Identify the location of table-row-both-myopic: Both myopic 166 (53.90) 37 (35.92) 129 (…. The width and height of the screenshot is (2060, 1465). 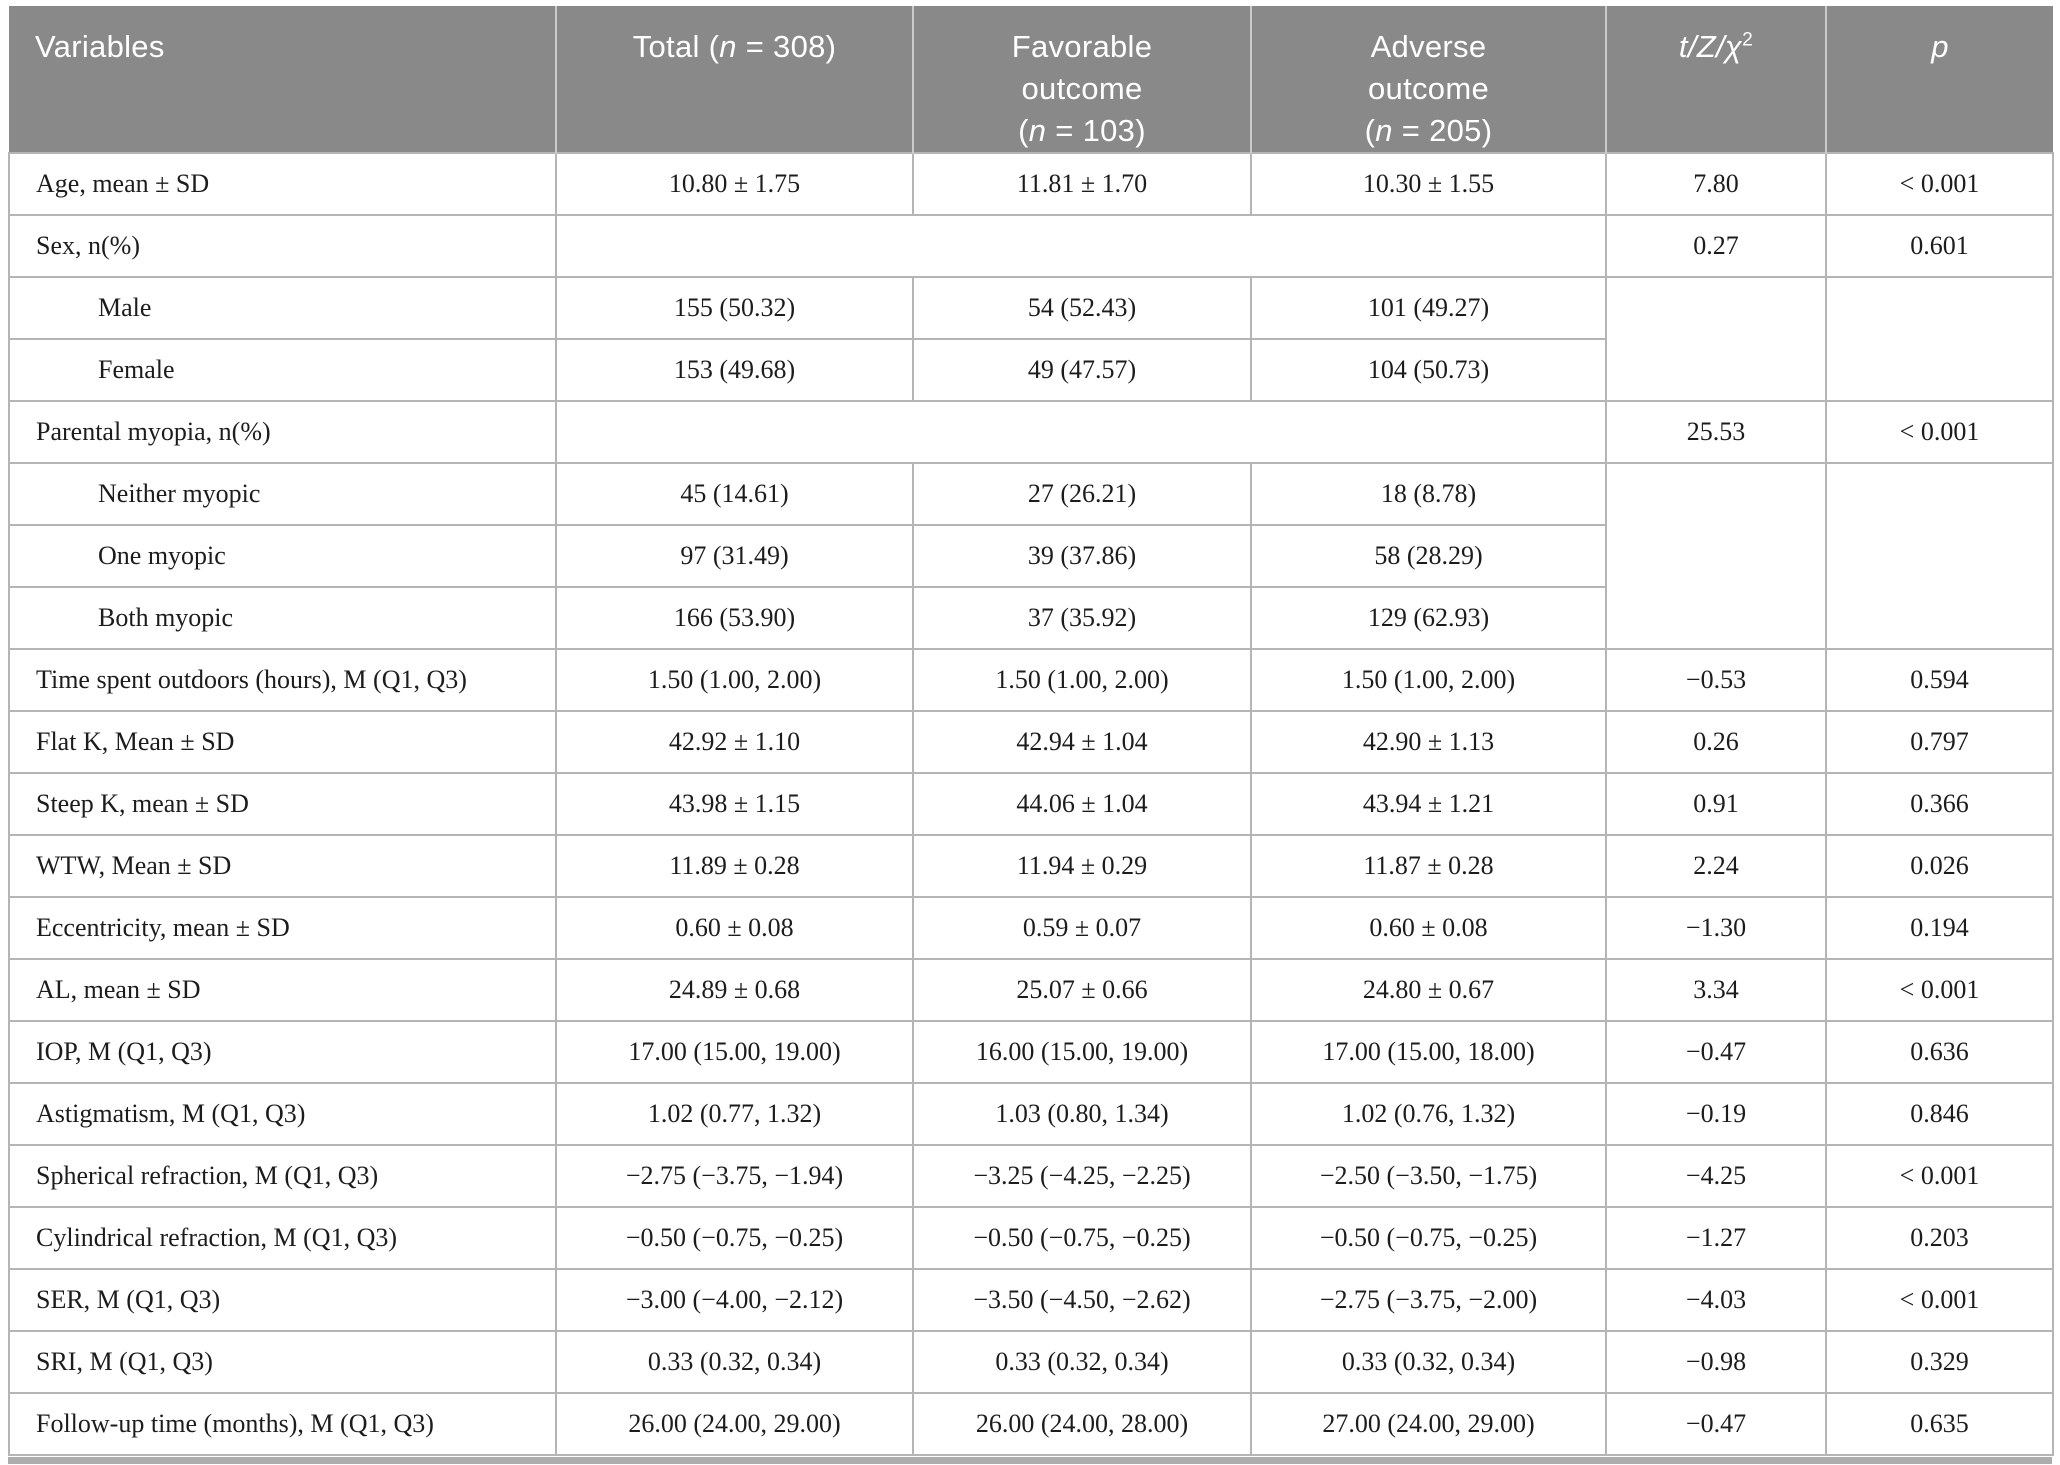
(1030, 618).